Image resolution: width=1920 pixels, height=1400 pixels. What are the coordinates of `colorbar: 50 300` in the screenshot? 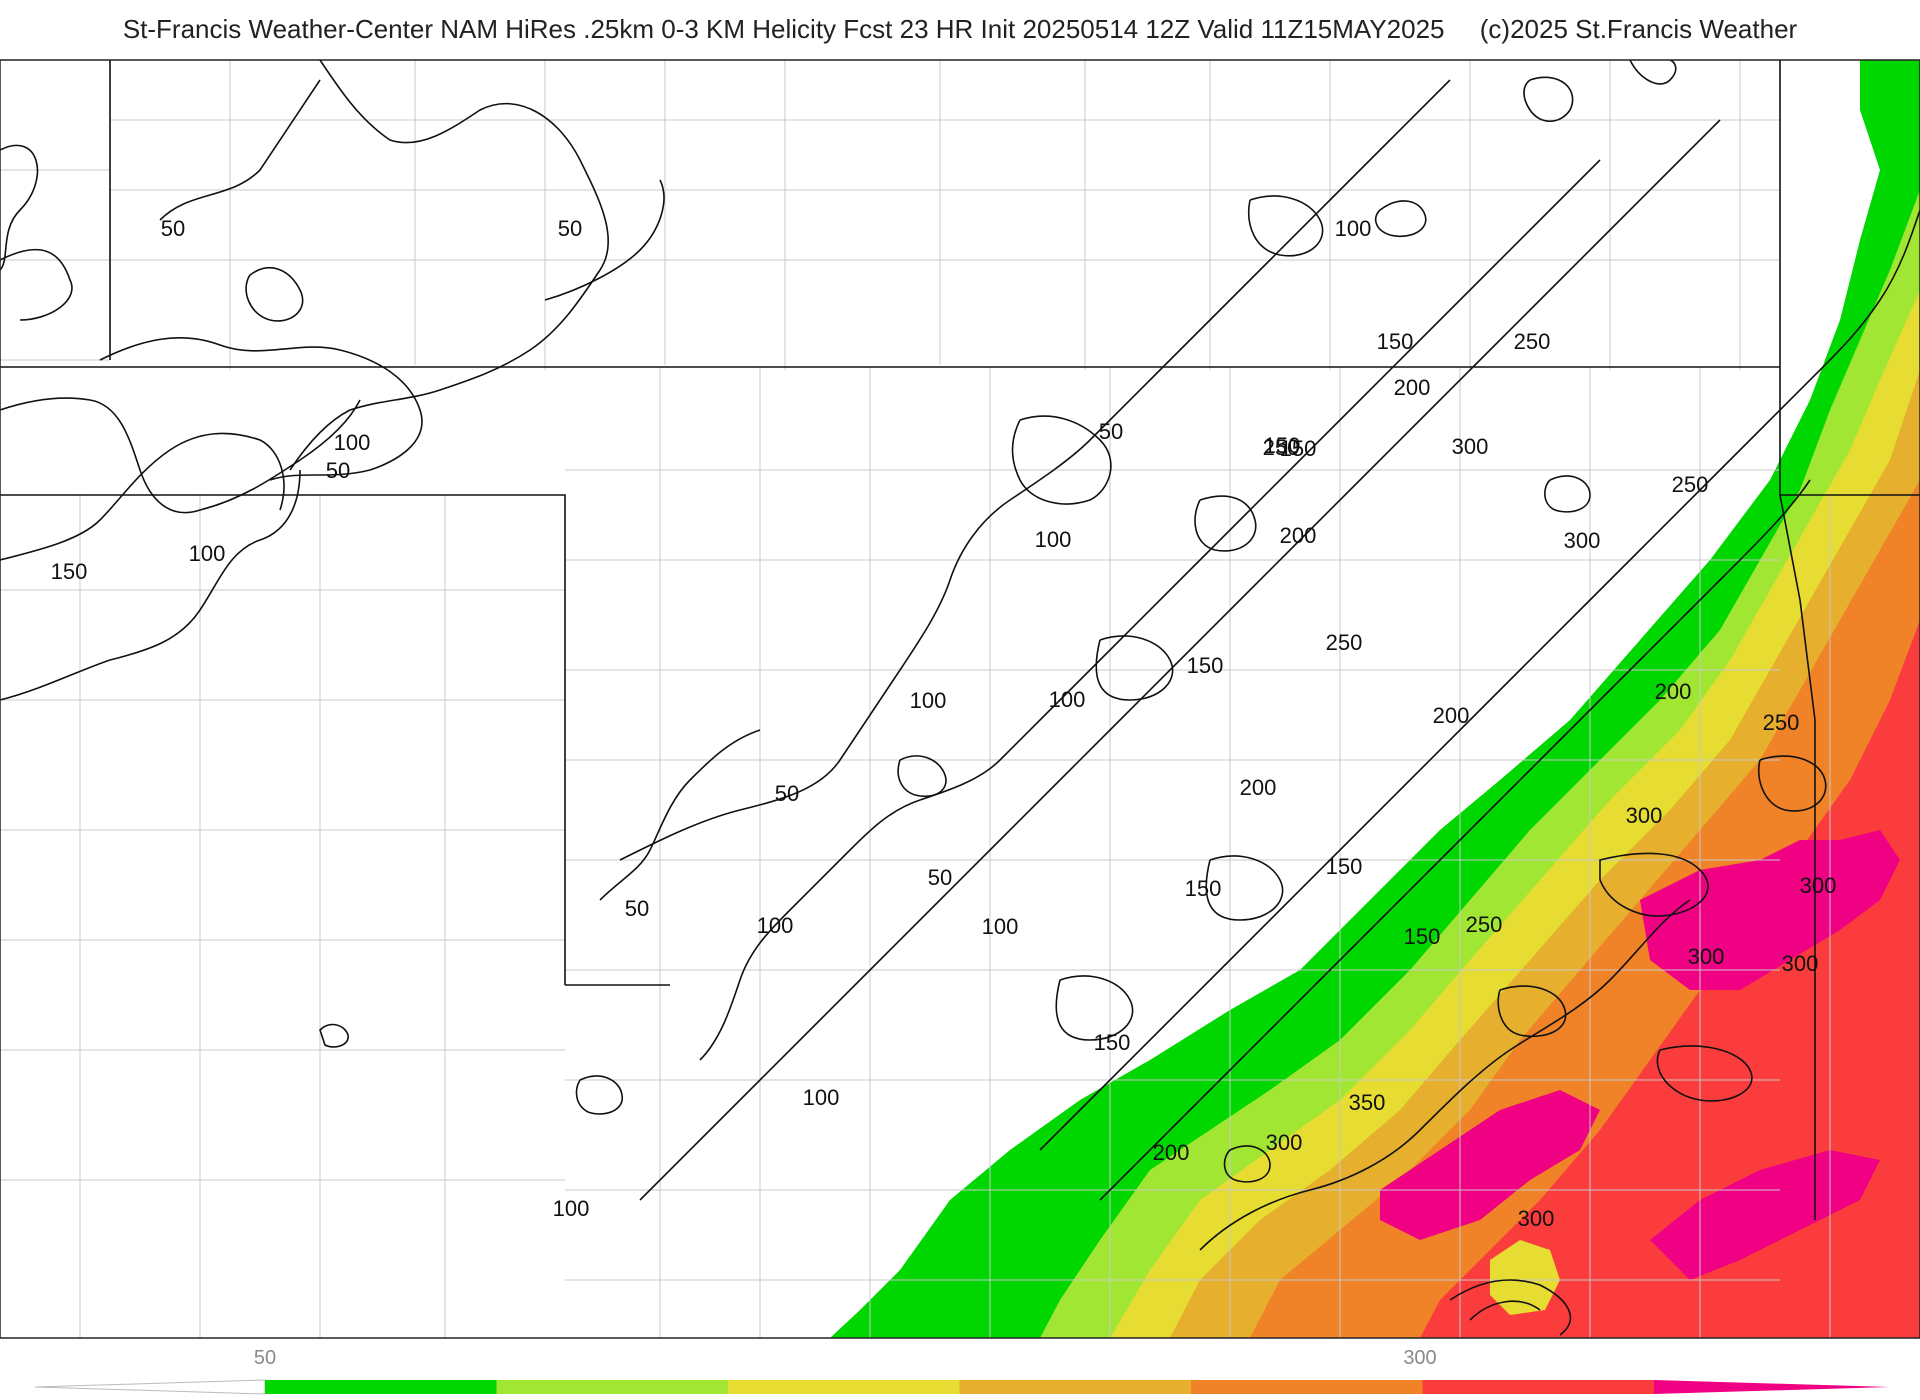 It's located at (962, 1371).